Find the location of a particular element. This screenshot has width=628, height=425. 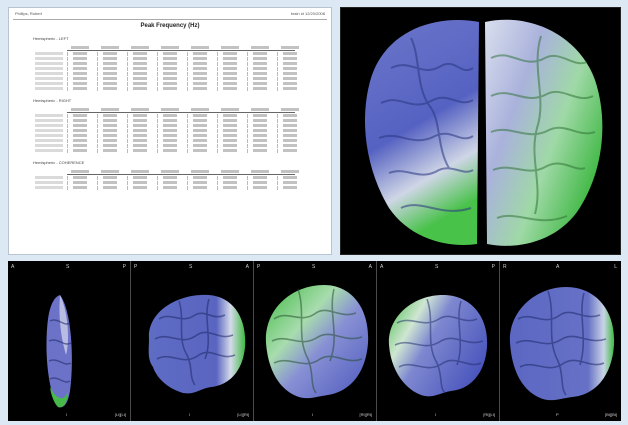

panel-view-label: [Rt][Lt] is located at coordinates (489, 414).